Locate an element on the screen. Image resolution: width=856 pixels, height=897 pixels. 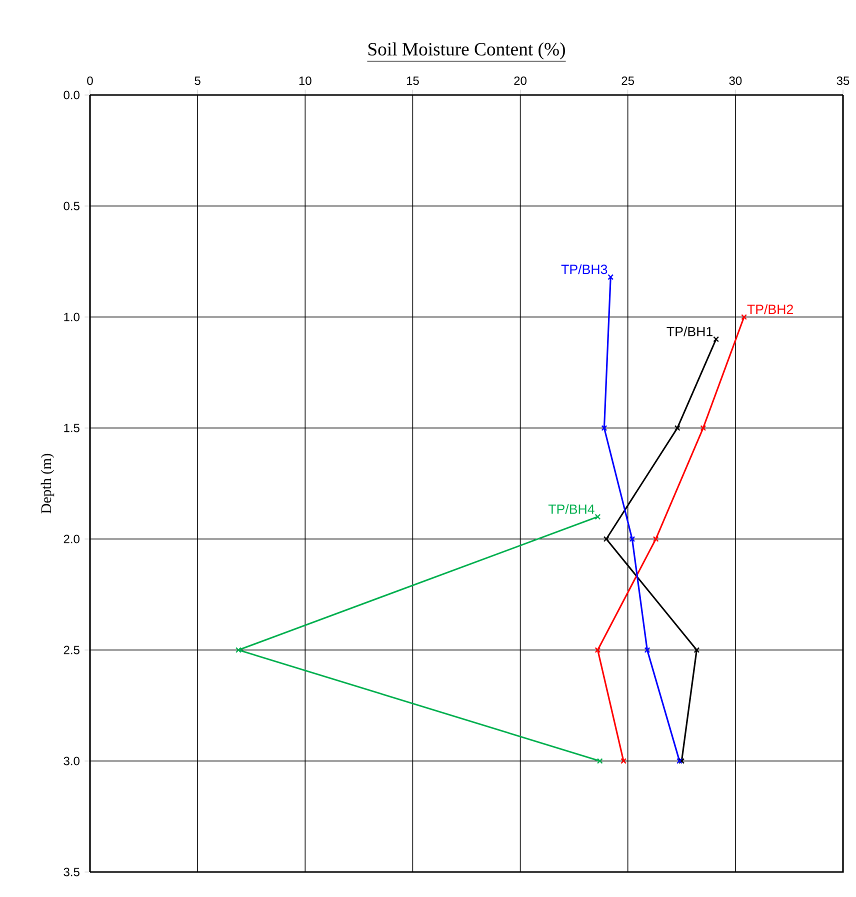
x-tick-label: 0 is located at coordinates (90, 80).